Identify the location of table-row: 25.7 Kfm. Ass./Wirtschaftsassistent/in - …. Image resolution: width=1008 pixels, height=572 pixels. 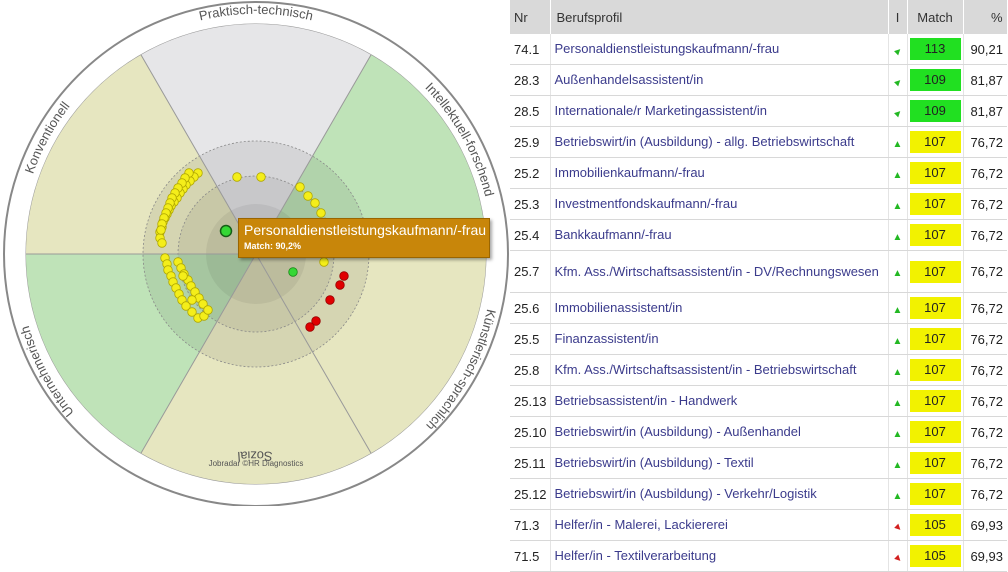
(758, 271).